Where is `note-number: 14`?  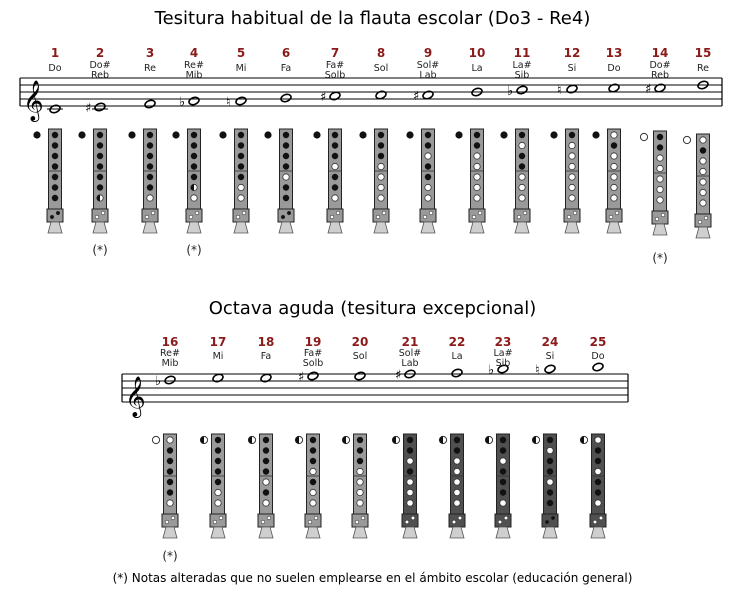
note-number: 14 is located at coordinates (660, 53).